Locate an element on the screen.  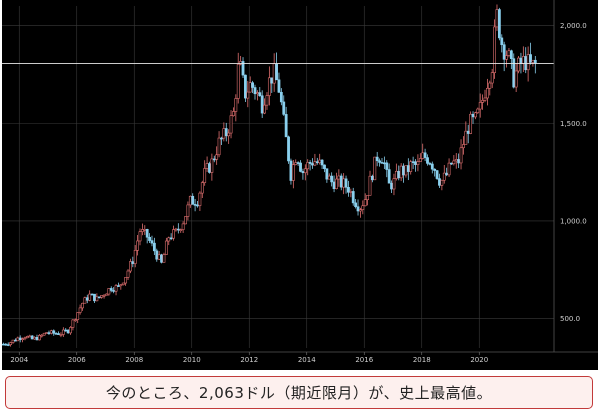
y-tick-label: 2,000.0 is located at coordinates (573, 26).